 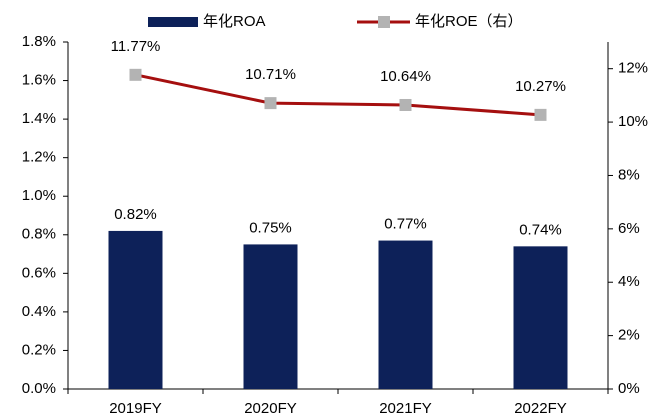 I want to click on data-label: 10.64%, so click(x=405, y=76).